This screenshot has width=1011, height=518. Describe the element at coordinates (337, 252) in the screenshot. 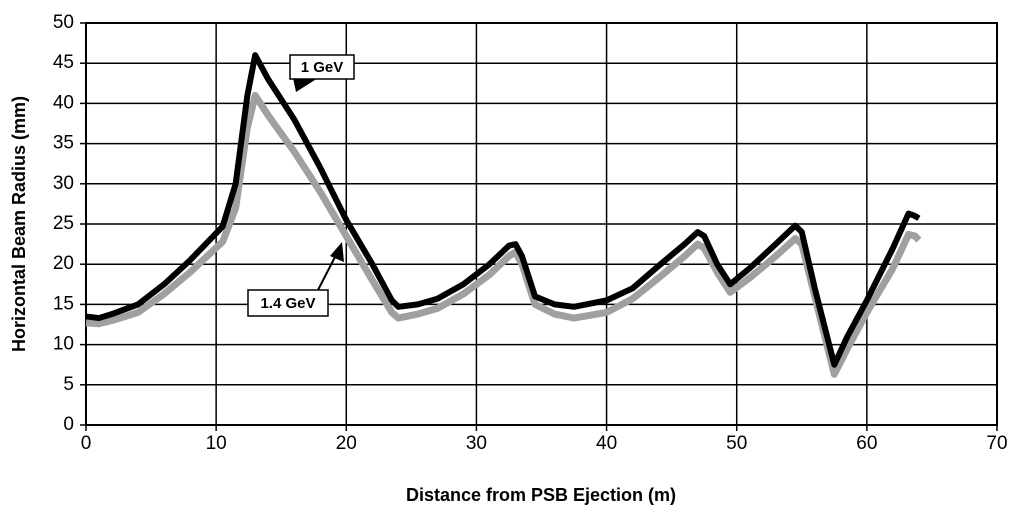

I see `arrow-head` at that location.